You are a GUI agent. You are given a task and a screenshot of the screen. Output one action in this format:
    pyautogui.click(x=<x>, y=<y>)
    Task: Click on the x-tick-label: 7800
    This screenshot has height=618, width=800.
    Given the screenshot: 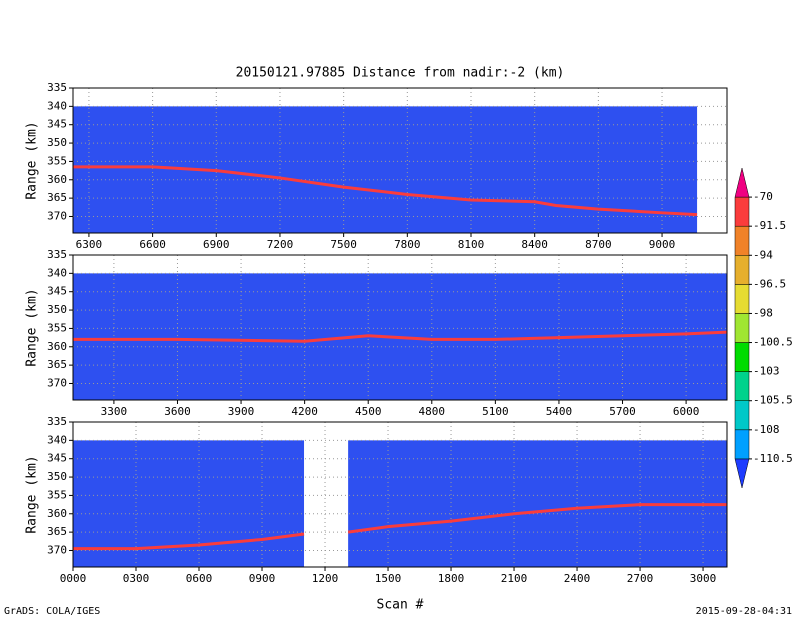 What is the action you would take?
    pyautogui.click(x=407, y=244)
    